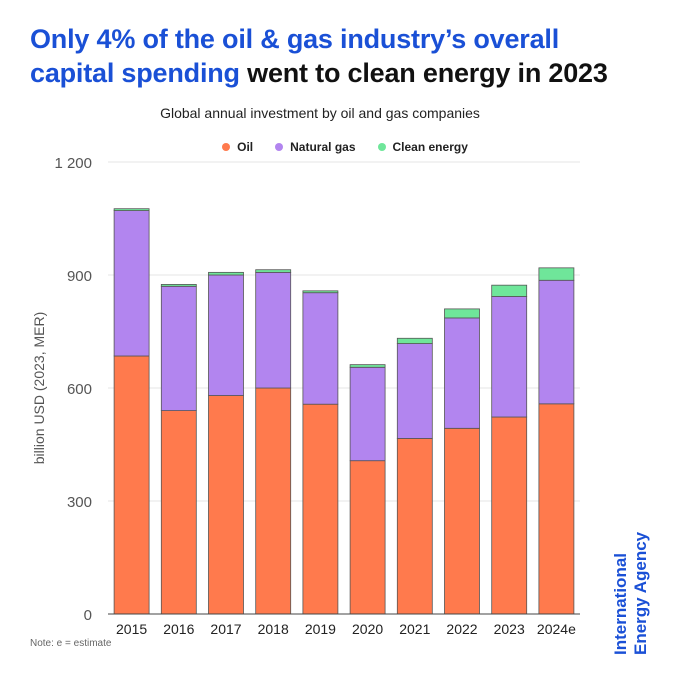 Image resolution: width=680 pixels, height=680 pixels. Describe the element at coordinates (556, 509) in the screenshot. I see `bar-oil-2024e` at that location.